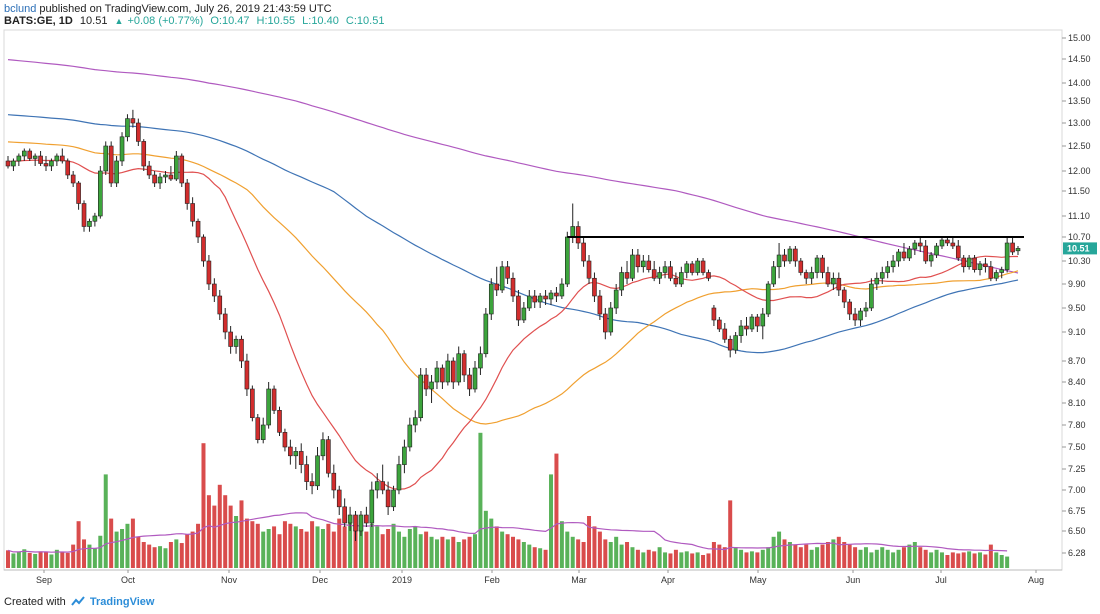 The image size is (1100, 614). What do you see at coordinates (122, 602) in the screenshot?
I see `tradingview-brand: TradingView` at bounding box center [122, 602].